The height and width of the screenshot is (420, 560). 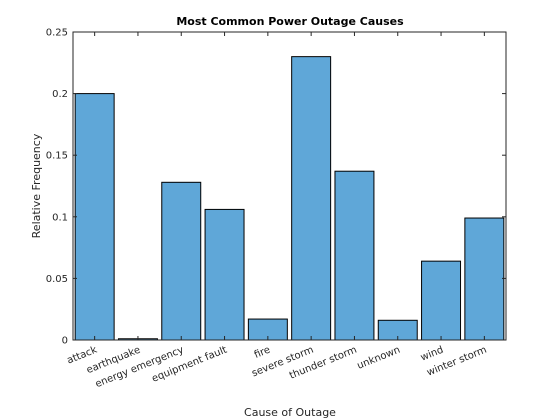 I want to click on bar-wind, so click(x=441, y=300).